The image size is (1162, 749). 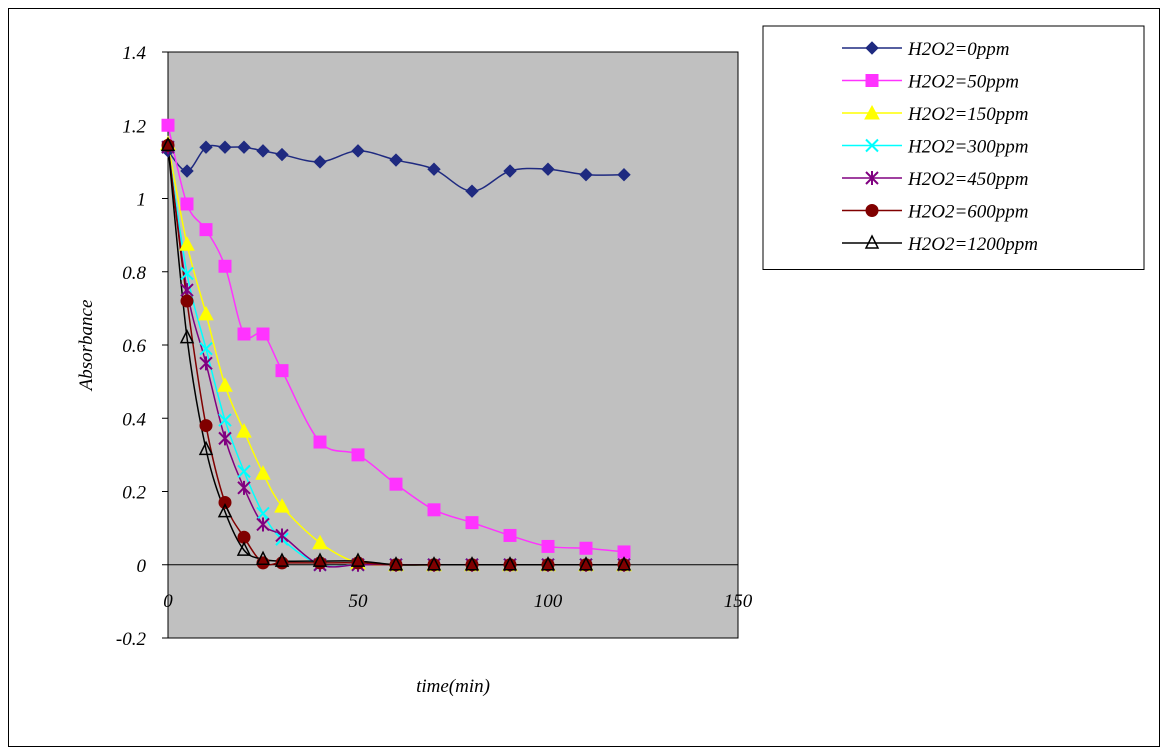 I want to click on x-tick-label: 100, so click(x=548, y=601).